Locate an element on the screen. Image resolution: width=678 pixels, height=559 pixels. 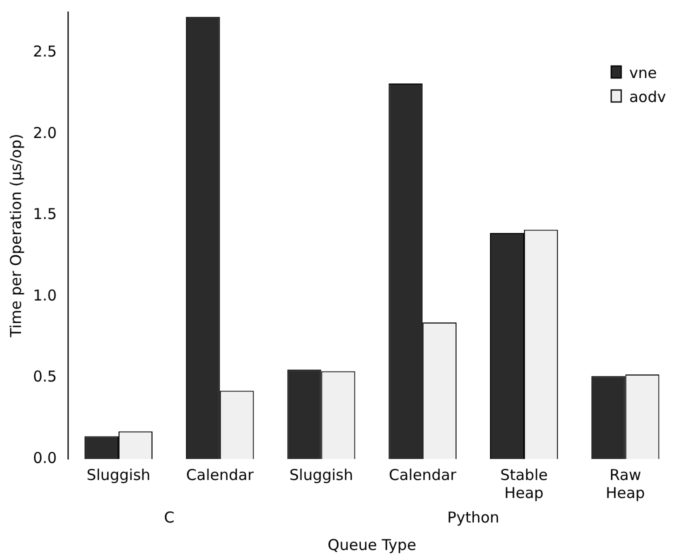
legend-label: aodv is located at coordinates (647, 97).